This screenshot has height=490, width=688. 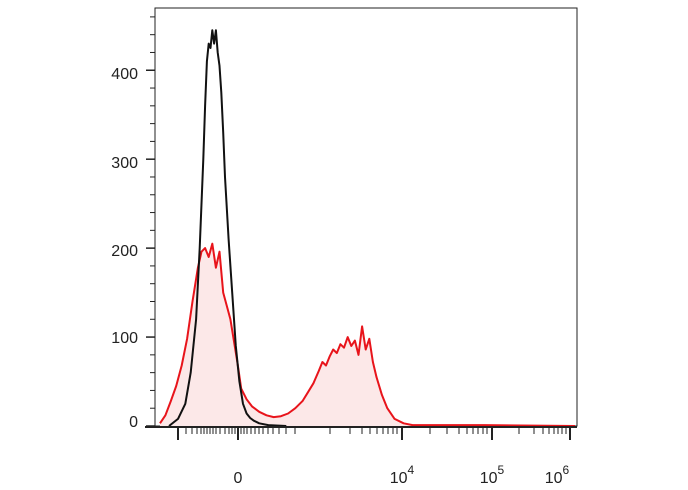 I want to click on y-axis, so click(x=151, y=217).